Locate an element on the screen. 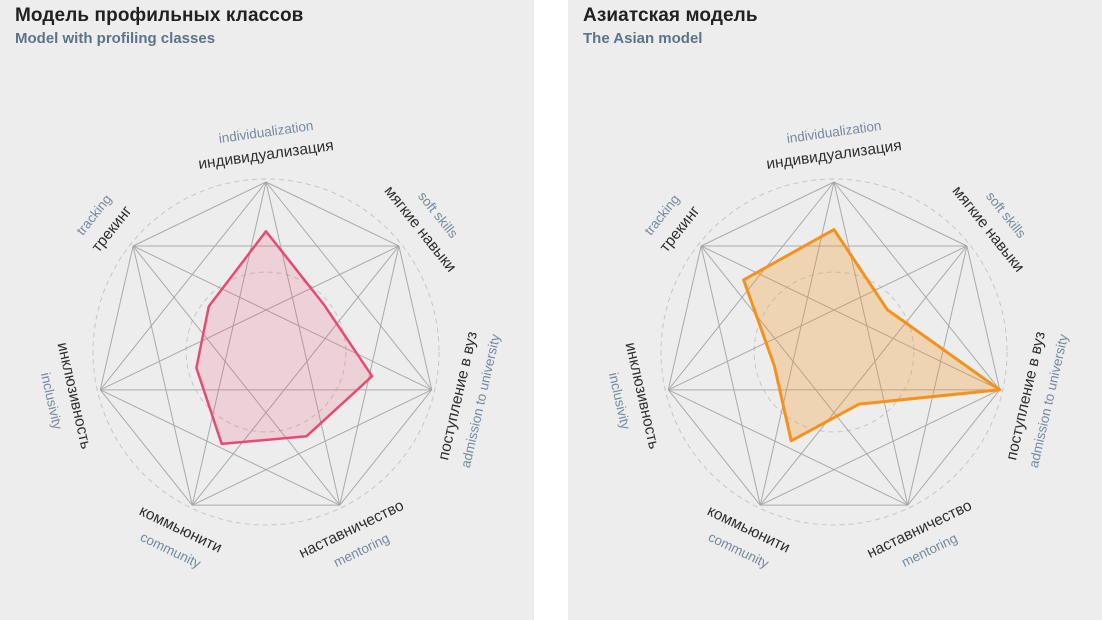 Image resolution: width=1102 pixels, height=620 pixels. panel-header-asian: Азиатская модель The Asian model is located at coordinates (670, 26).